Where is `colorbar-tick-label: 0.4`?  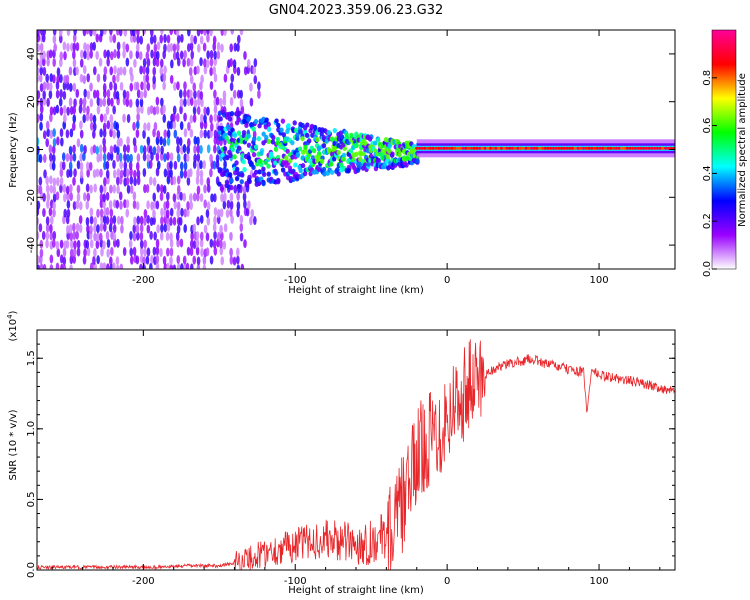
colorbar-tick-label: 0.4 is located at coordinates (707, 173).